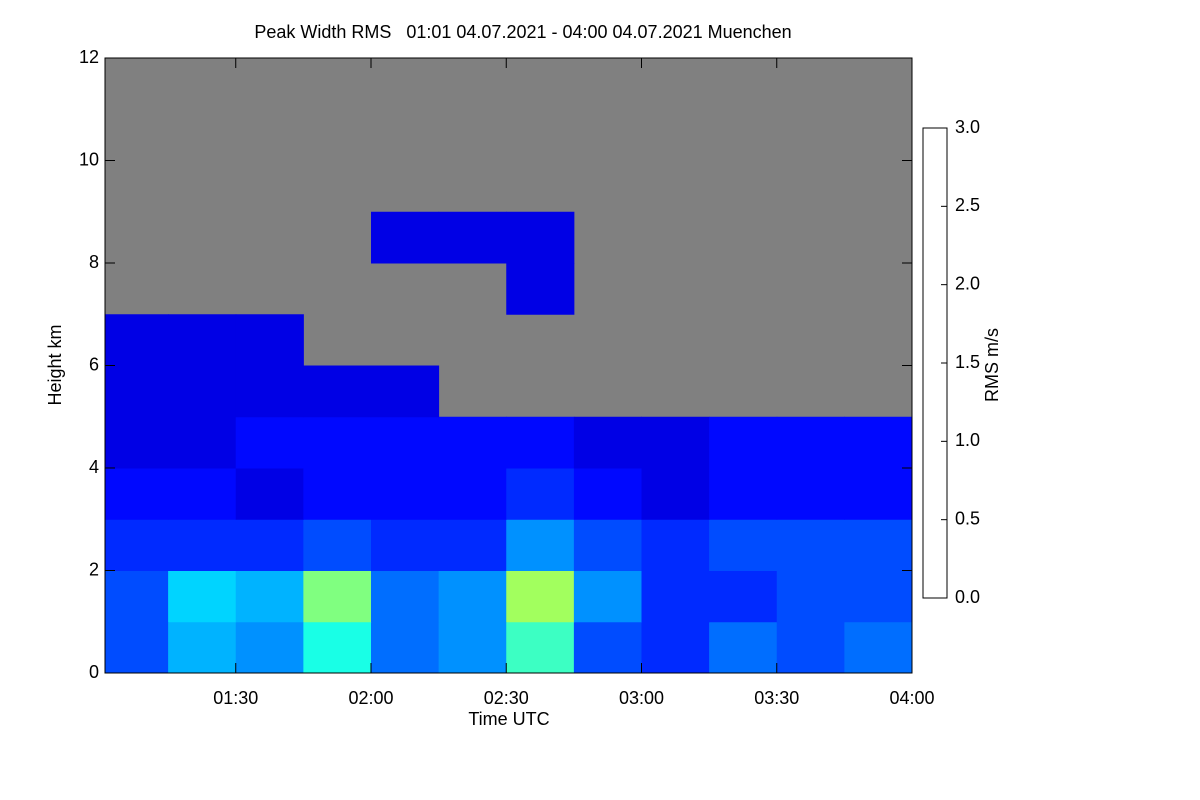 The width and height of the screenshot is (1200, 800). What do you see at coordinates (508, 719) in the screenshot?
I see `x-axis-label: Time UTC` at bounding box center [508, 719].